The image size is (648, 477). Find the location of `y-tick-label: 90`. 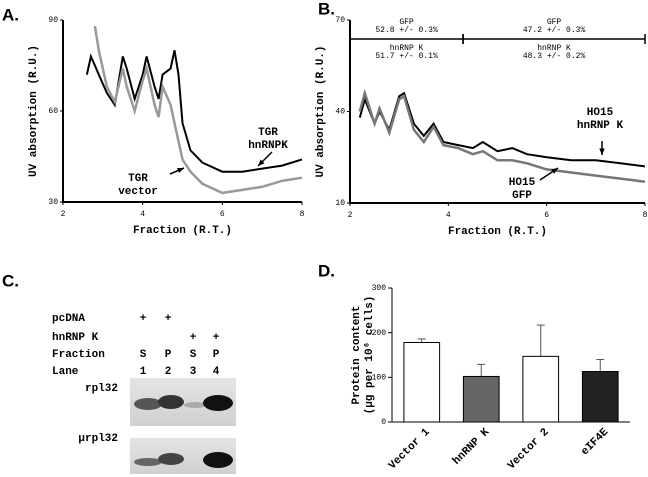

y-tick-label: 90 is located at coordinates (53, 20).